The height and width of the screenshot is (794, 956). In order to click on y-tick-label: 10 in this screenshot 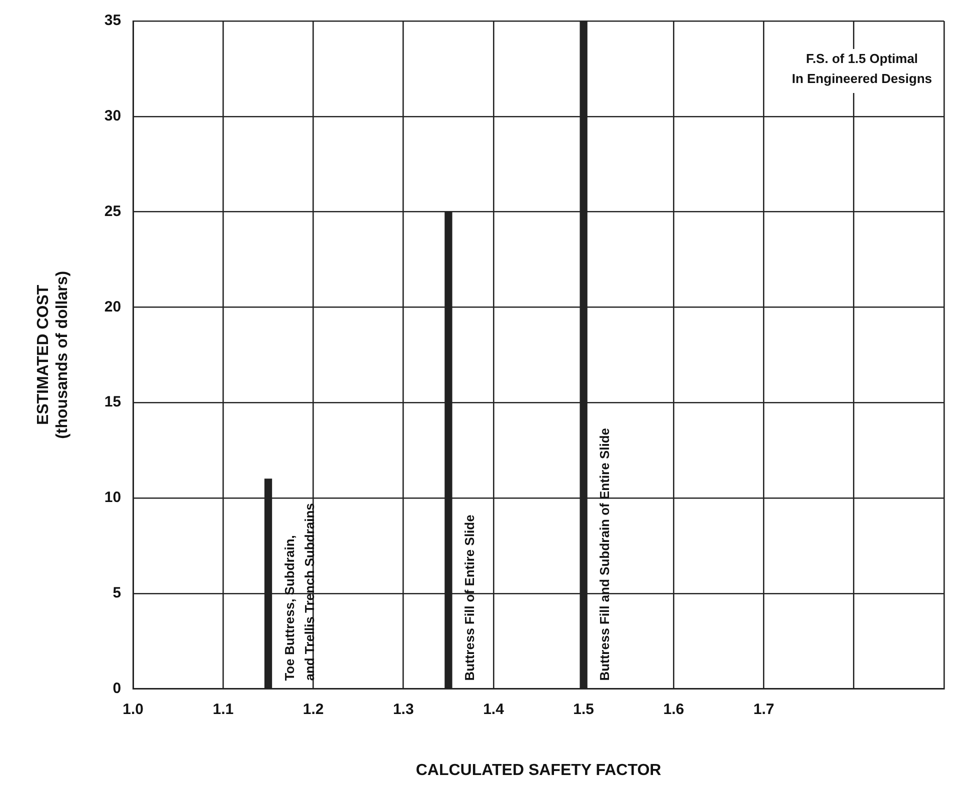, I will do `click(113, 497)`.